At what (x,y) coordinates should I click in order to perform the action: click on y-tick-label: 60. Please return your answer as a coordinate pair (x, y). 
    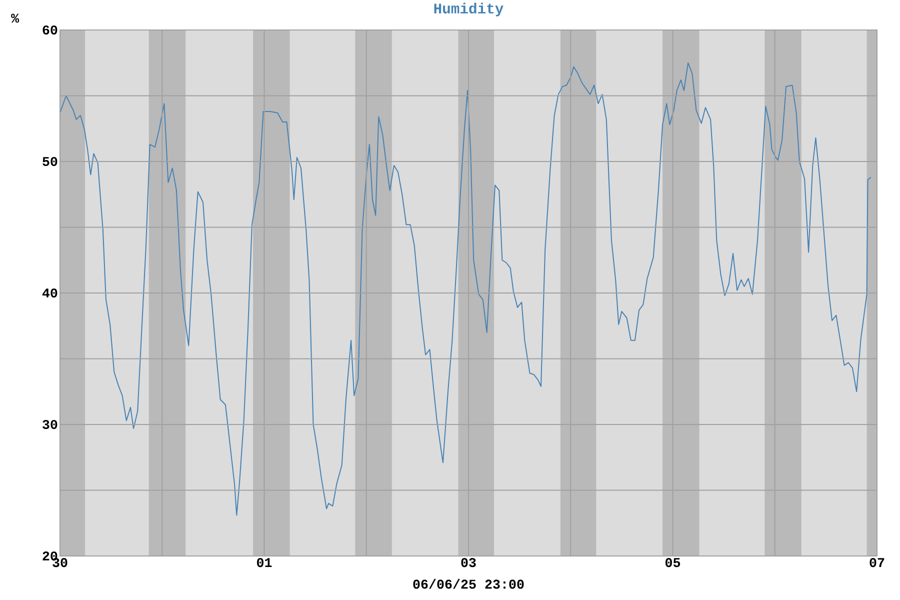
    Looking at the image, I should click on (50, 30).